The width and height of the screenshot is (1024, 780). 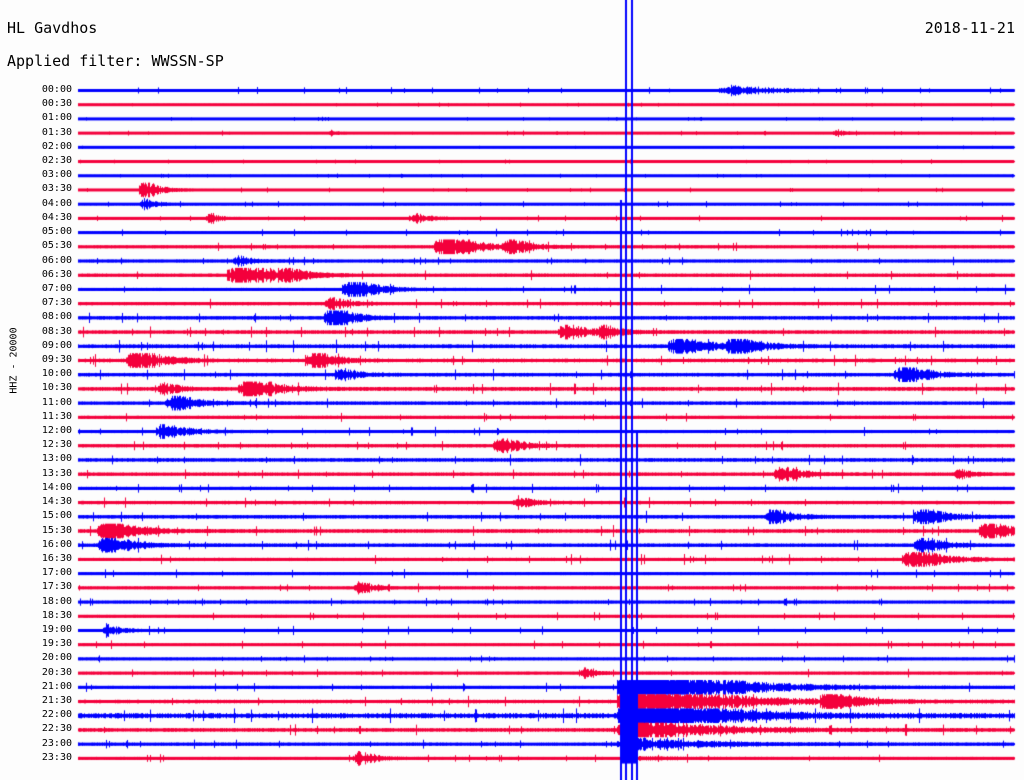 I want to click on time-label: 07:00, so click(x=56, y=288).